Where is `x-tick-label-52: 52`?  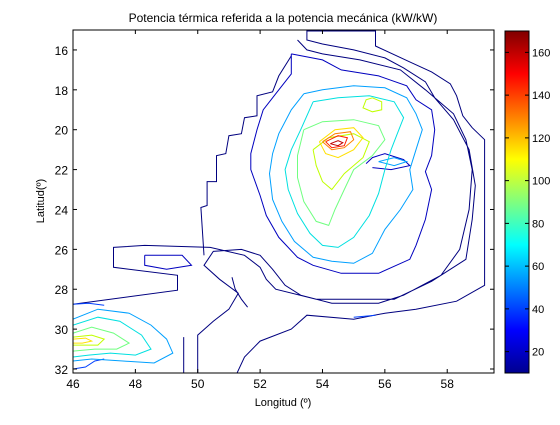
x-tick-label-52: 52 is located at coordinates (260, 384).